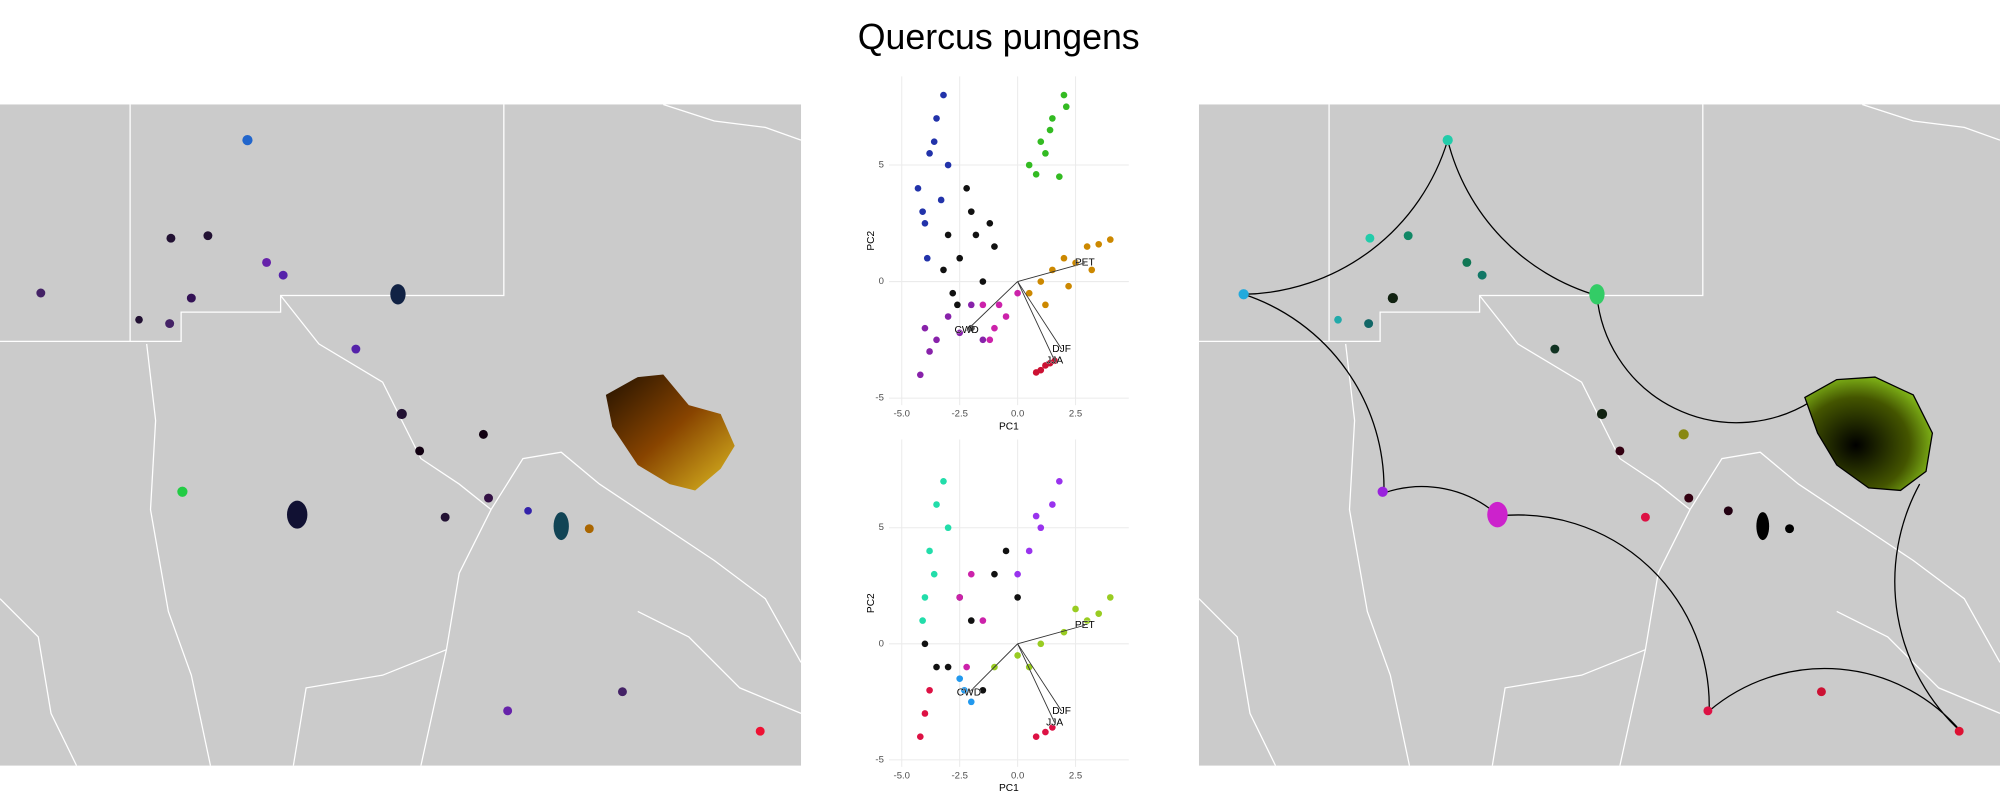 This screenshot has height=805, width=2000. I want to click on x-tick-label: 2.5, so click(1075, 775).